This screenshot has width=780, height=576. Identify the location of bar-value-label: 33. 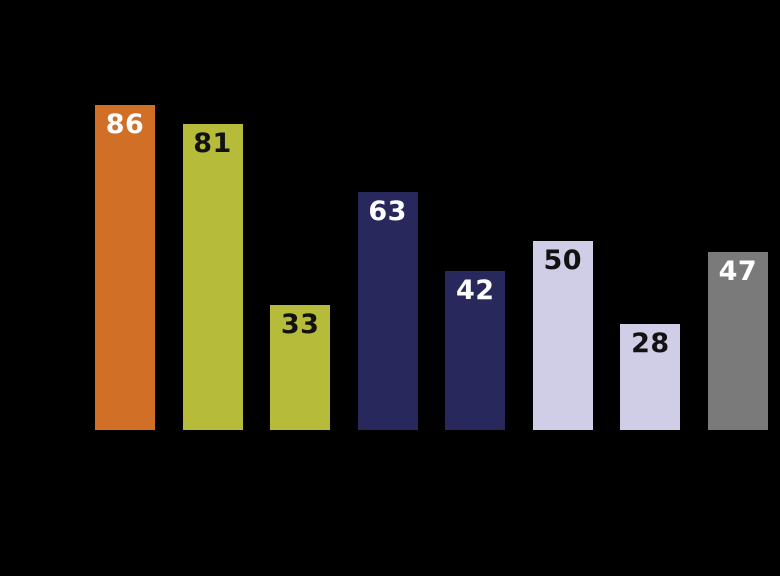
(300, 324).